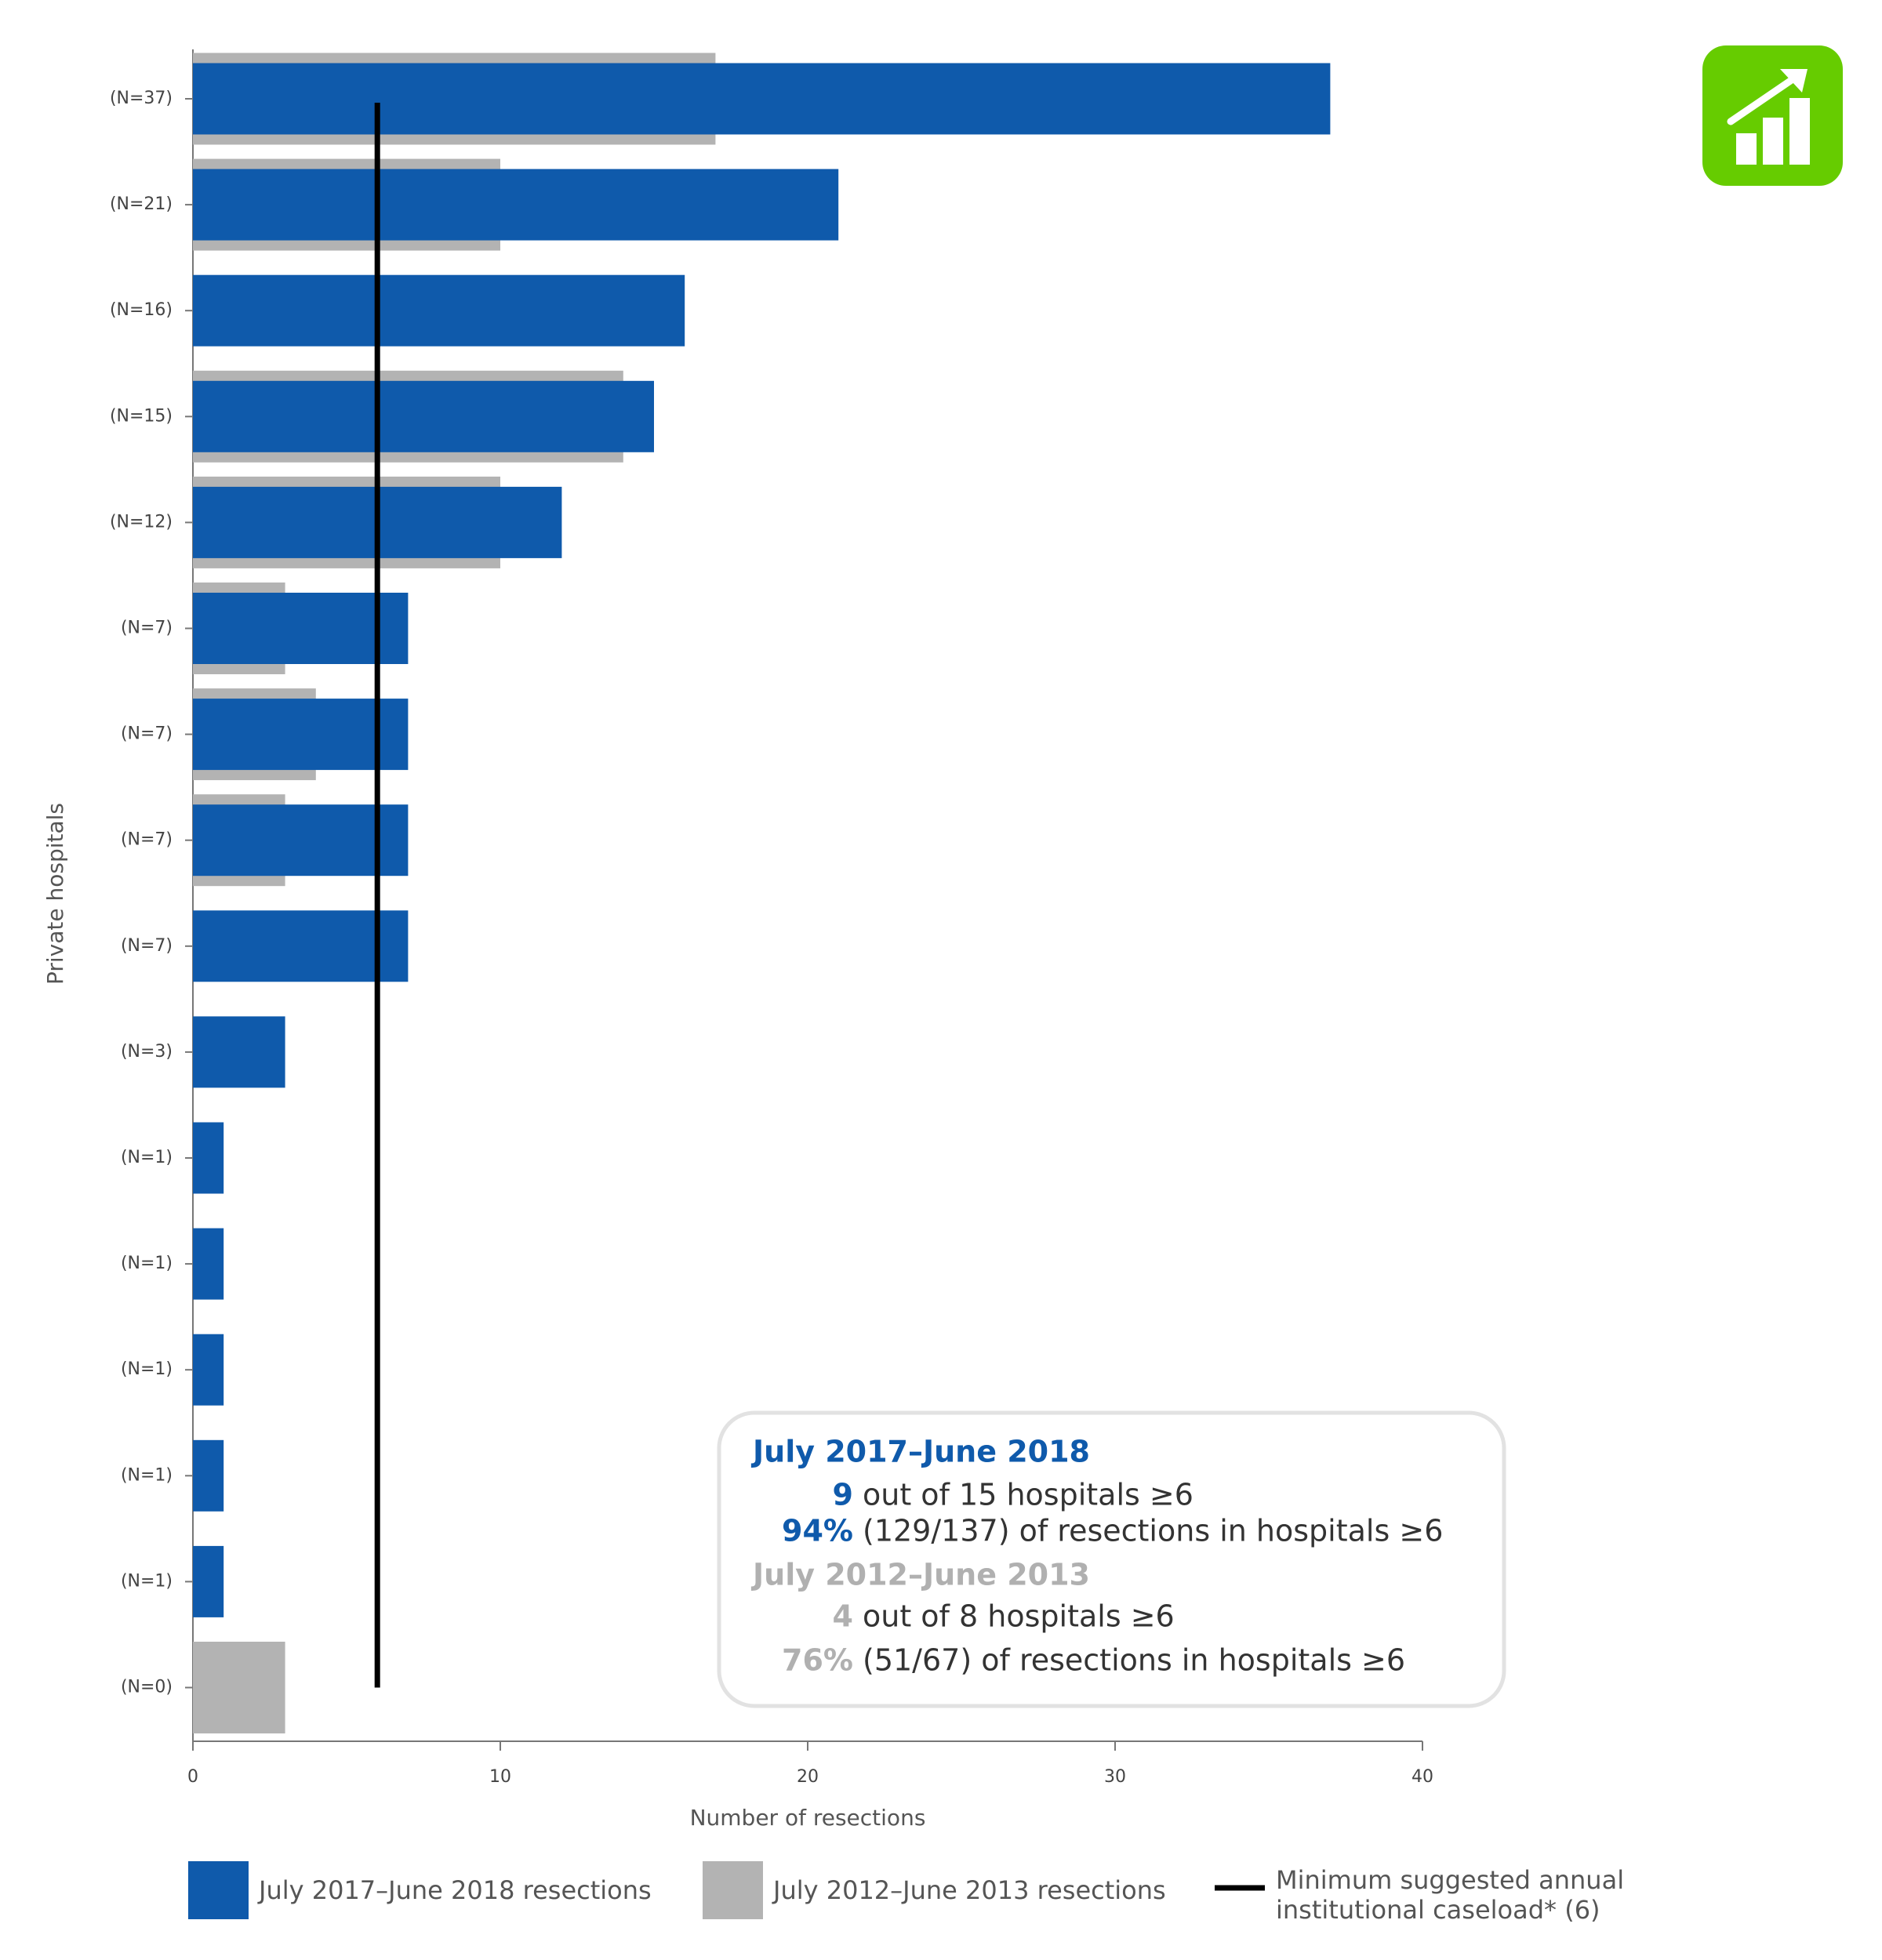 Image resolution: width=1882 pixels, height=1960 pixels. Describe the element at coordinates (843, 1616) in the screenshot. I see `annotation-highlight: 4` at that location.